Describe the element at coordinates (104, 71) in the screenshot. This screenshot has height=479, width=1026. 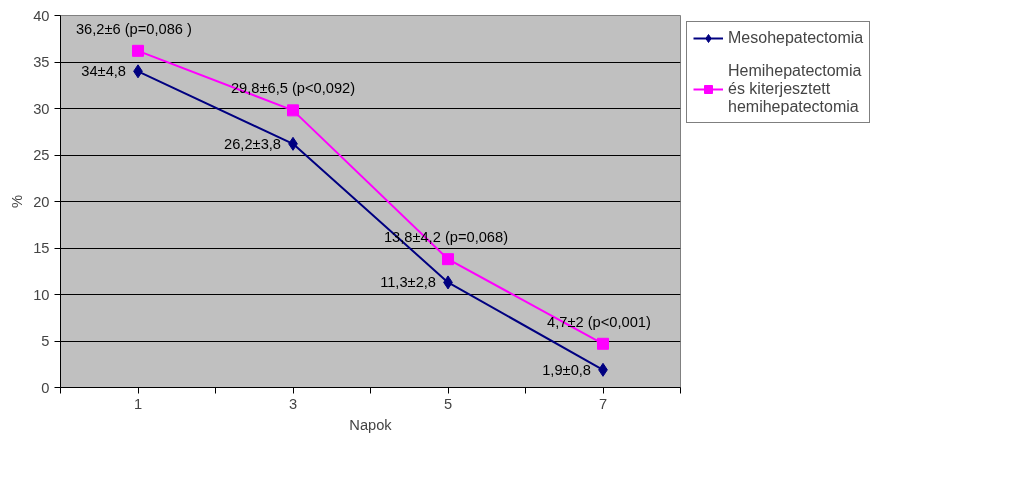
I see `data-label: 34±4,8` at that location.